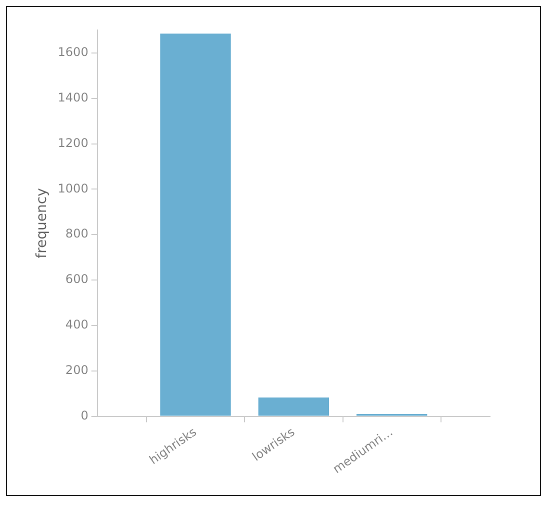 The height and width of the screenshot is (506, 550). I want to click on y-tick-label: 1600, so click(73, 52).